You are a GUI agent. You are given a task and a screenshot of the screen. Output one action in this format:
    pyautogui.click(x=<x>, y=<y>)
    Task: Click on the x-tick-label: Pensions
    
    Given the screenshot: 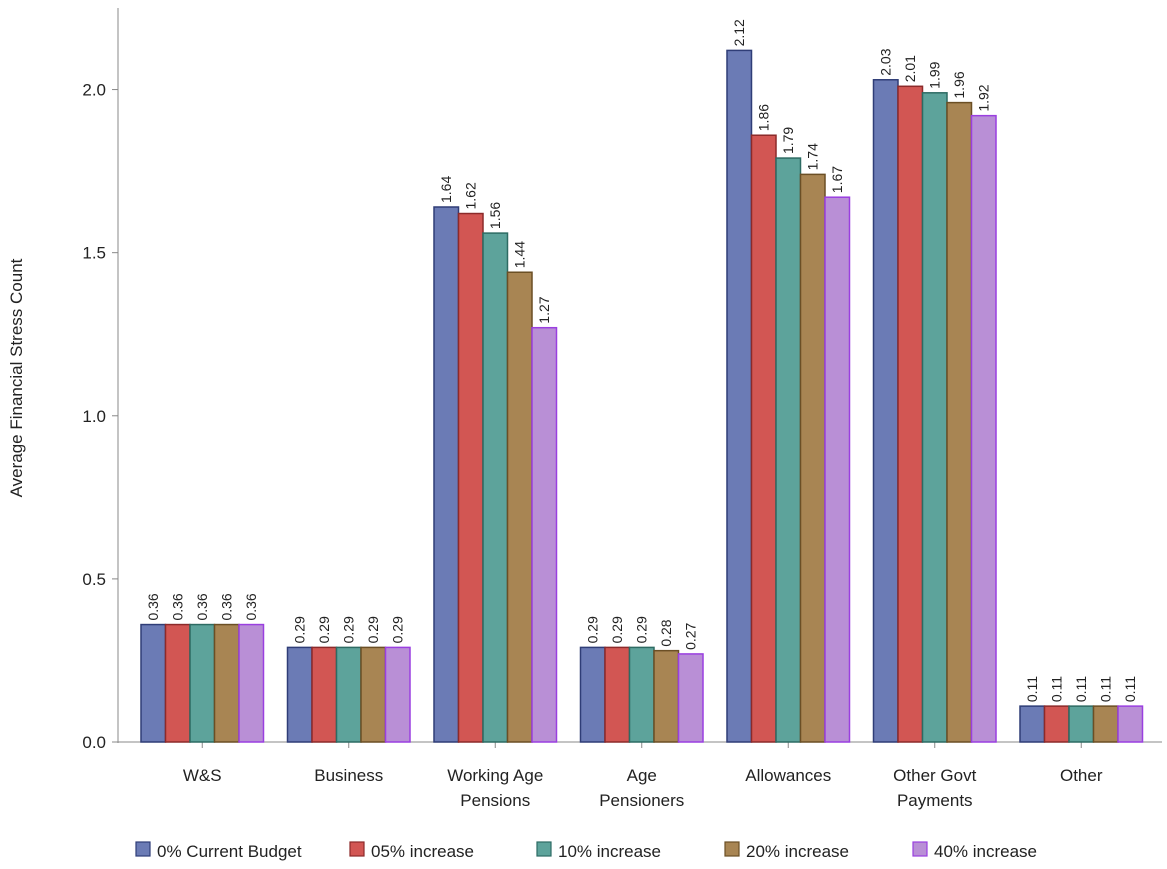 What is the action you would take?
    pyautogui.click(x=495, y=800)
    